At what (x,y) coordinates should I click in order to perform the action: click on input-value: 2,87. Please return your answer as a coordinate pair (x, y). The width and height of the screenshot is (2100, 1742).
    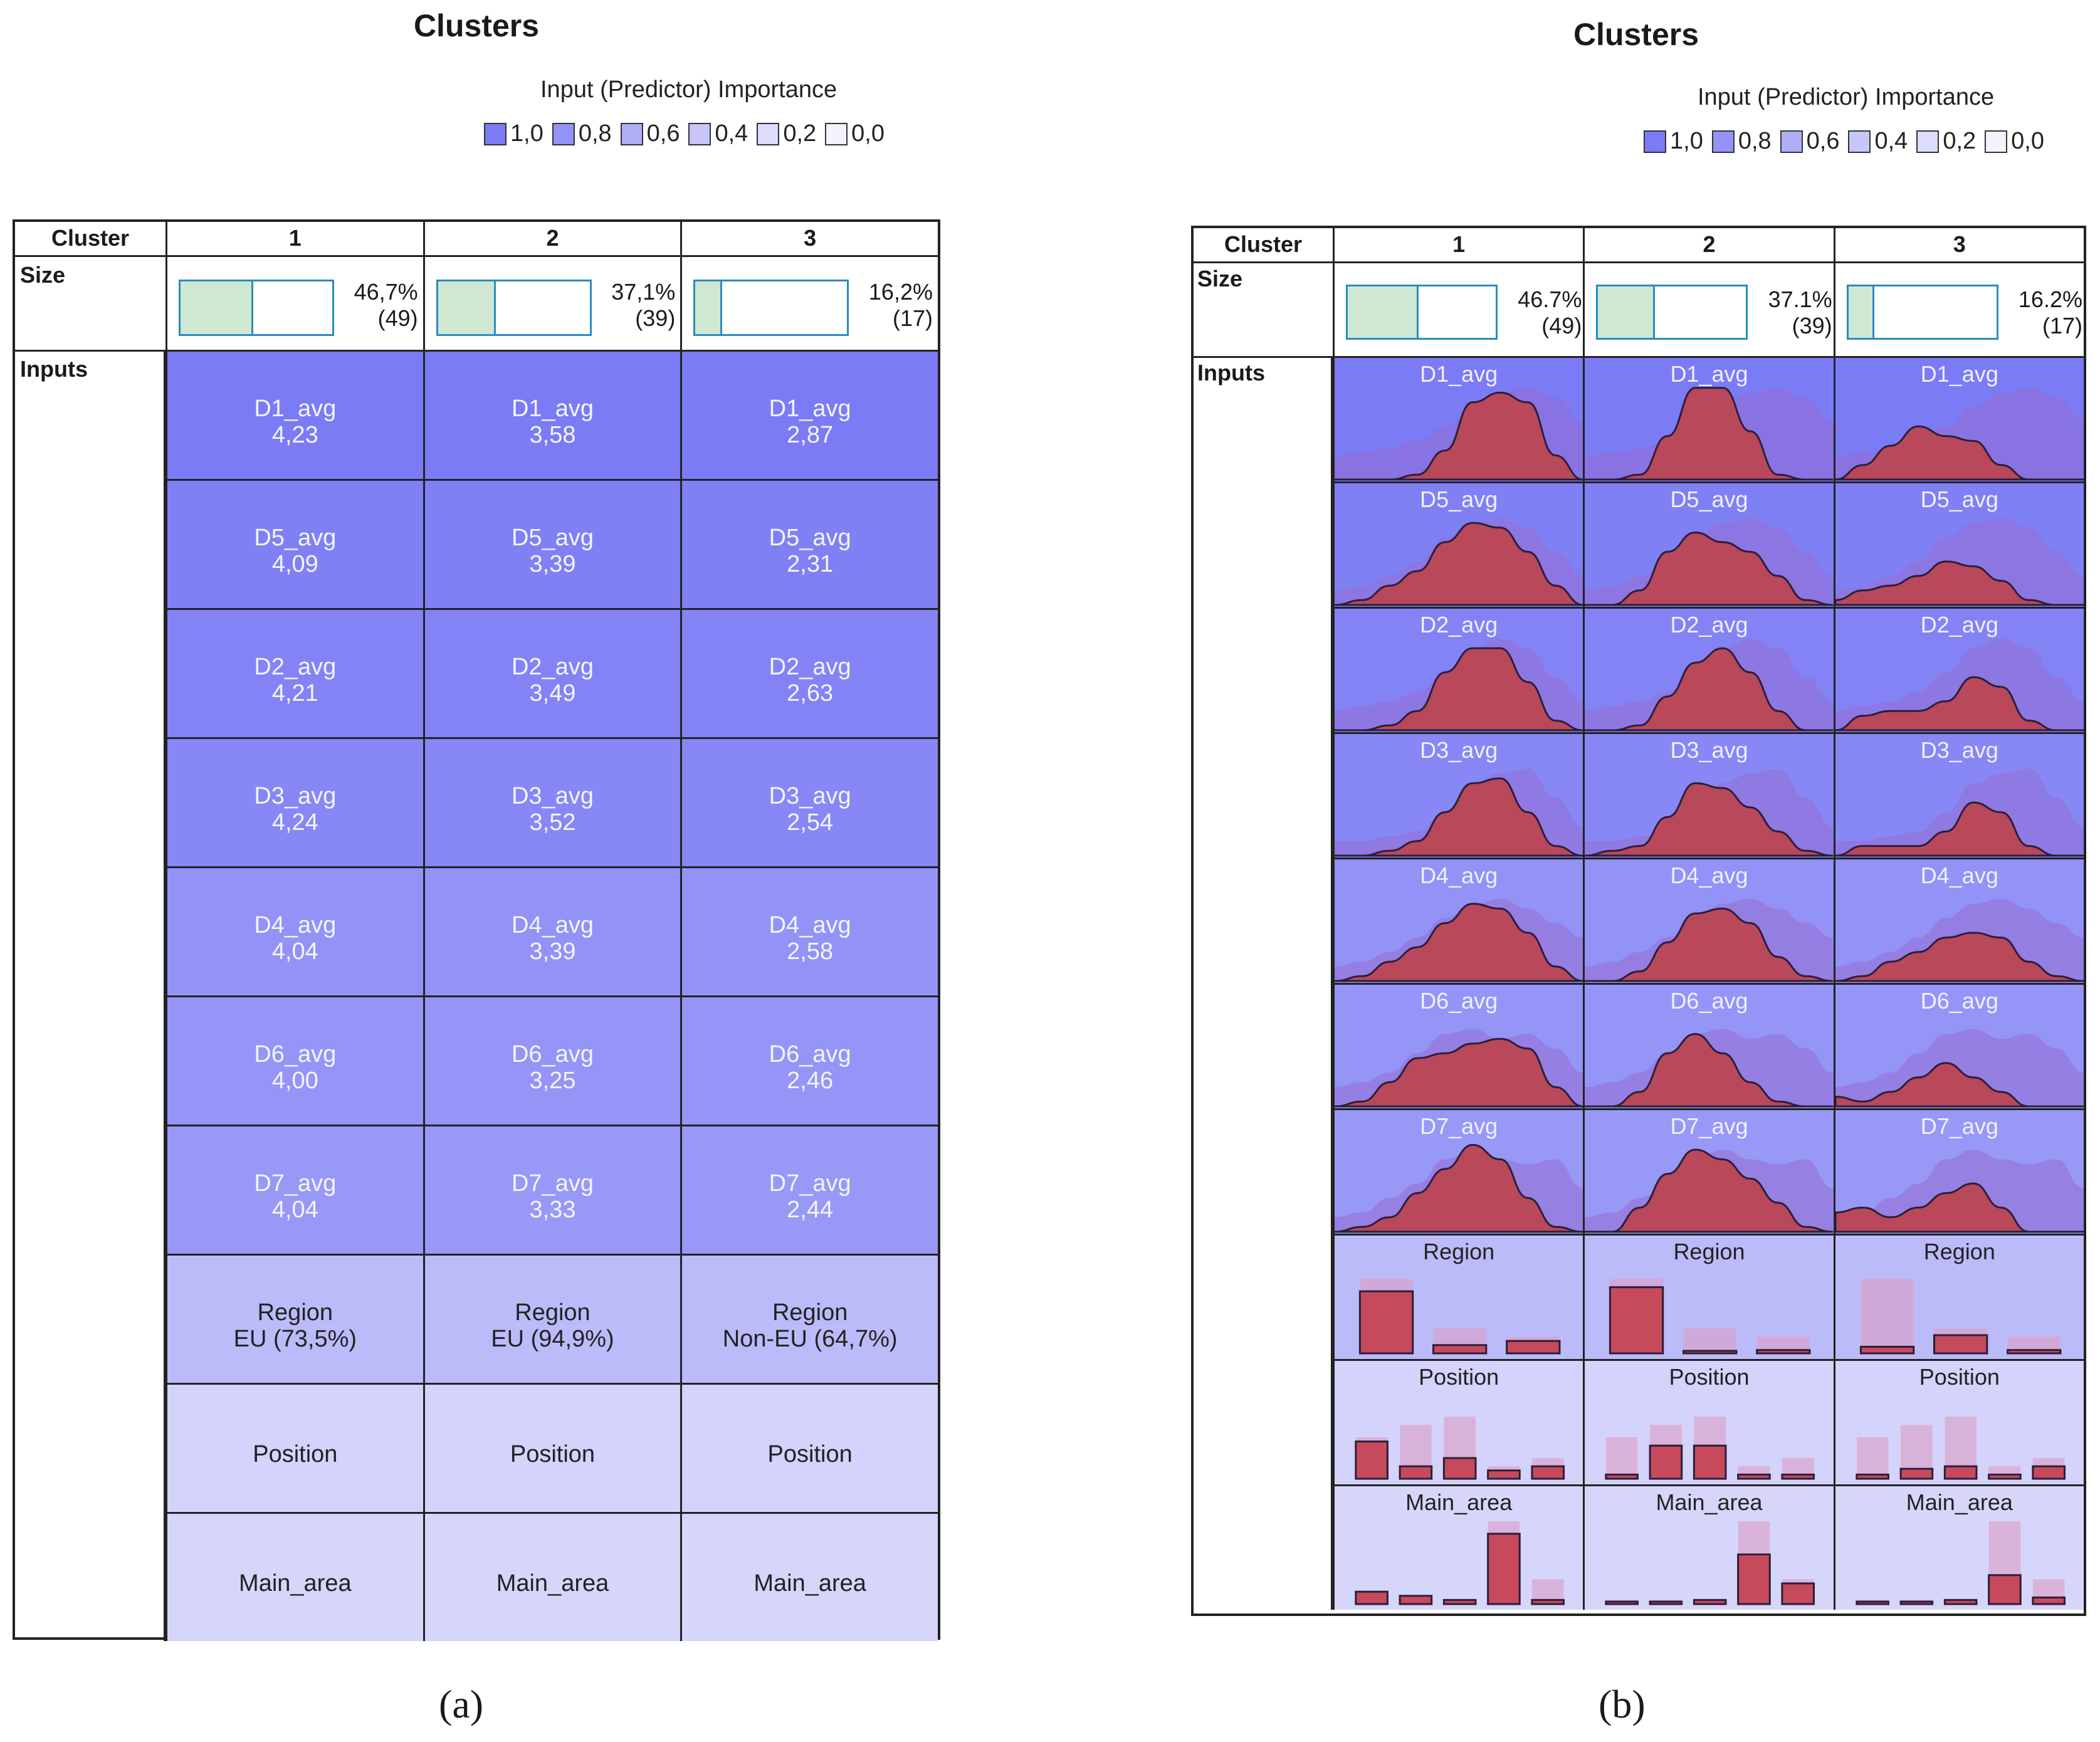
    Looking at the image, I should click on (811, 435).